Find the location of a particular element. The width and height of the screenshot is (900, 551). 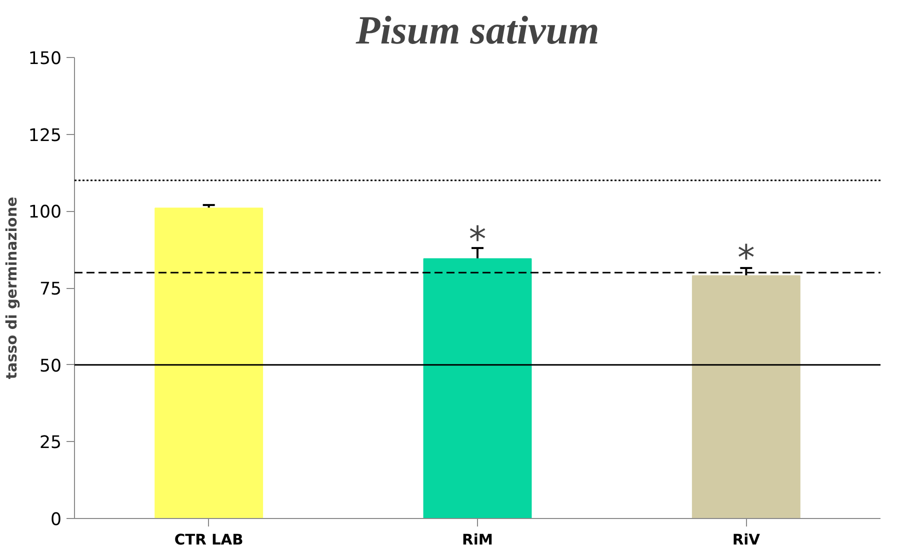

y-tick-label: 100 is located at coordinates (45, 212).